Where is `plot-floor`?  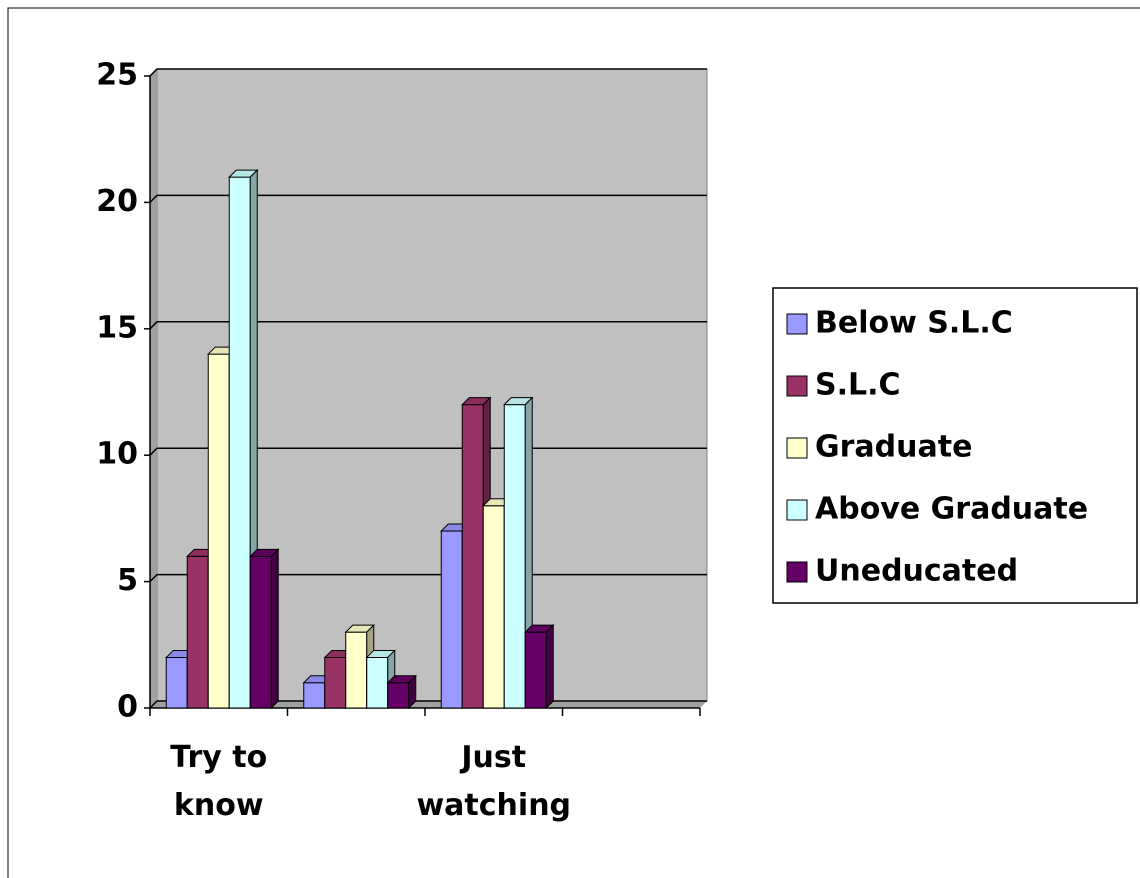 plot-floor is located at coordinates (428, 704).